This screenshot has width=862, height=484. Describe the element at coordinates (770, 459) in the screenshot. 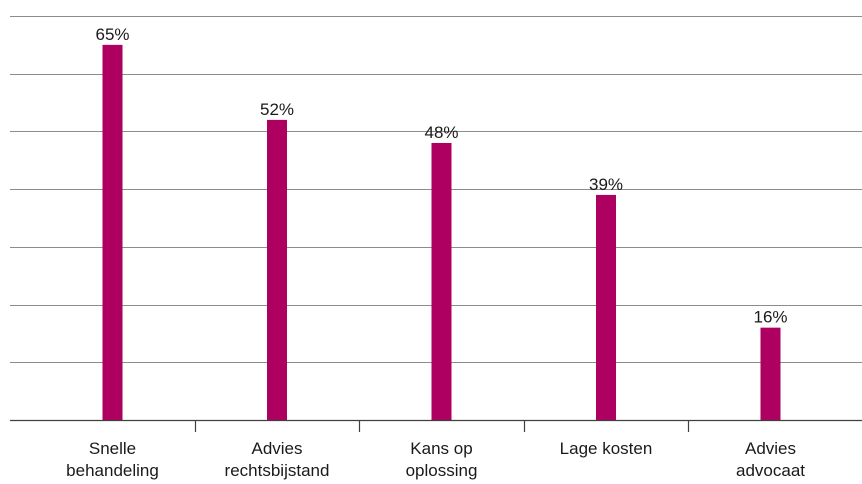

I see `category-label: Advies advocaat` at that location.